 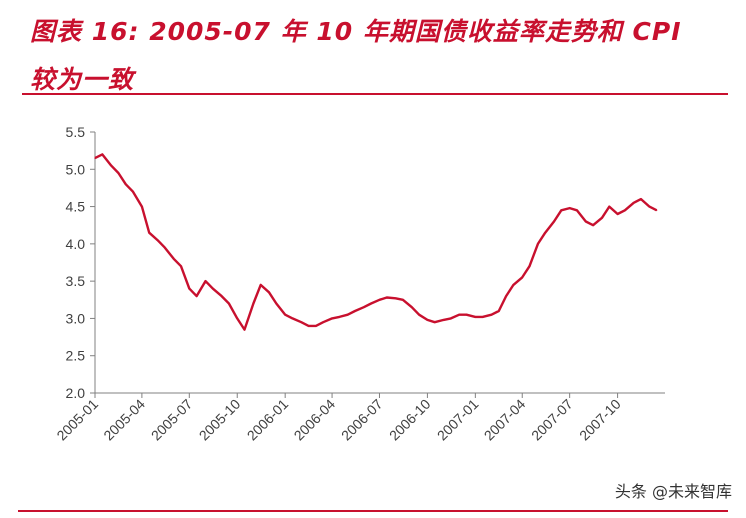 I want to click on x-tick-label: 2007-01, so click(x=458, y=420).